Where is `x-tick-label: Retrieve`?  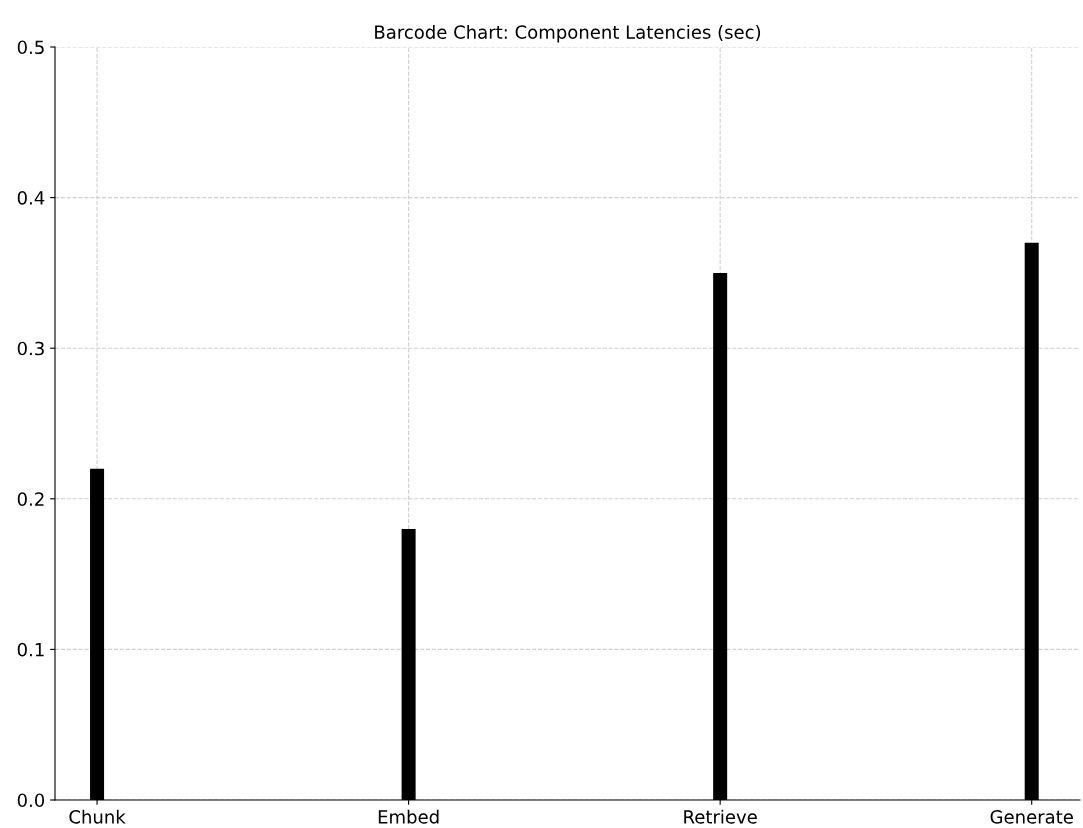 x-tick-label: Retrieve is located at coordinates (720, 816).